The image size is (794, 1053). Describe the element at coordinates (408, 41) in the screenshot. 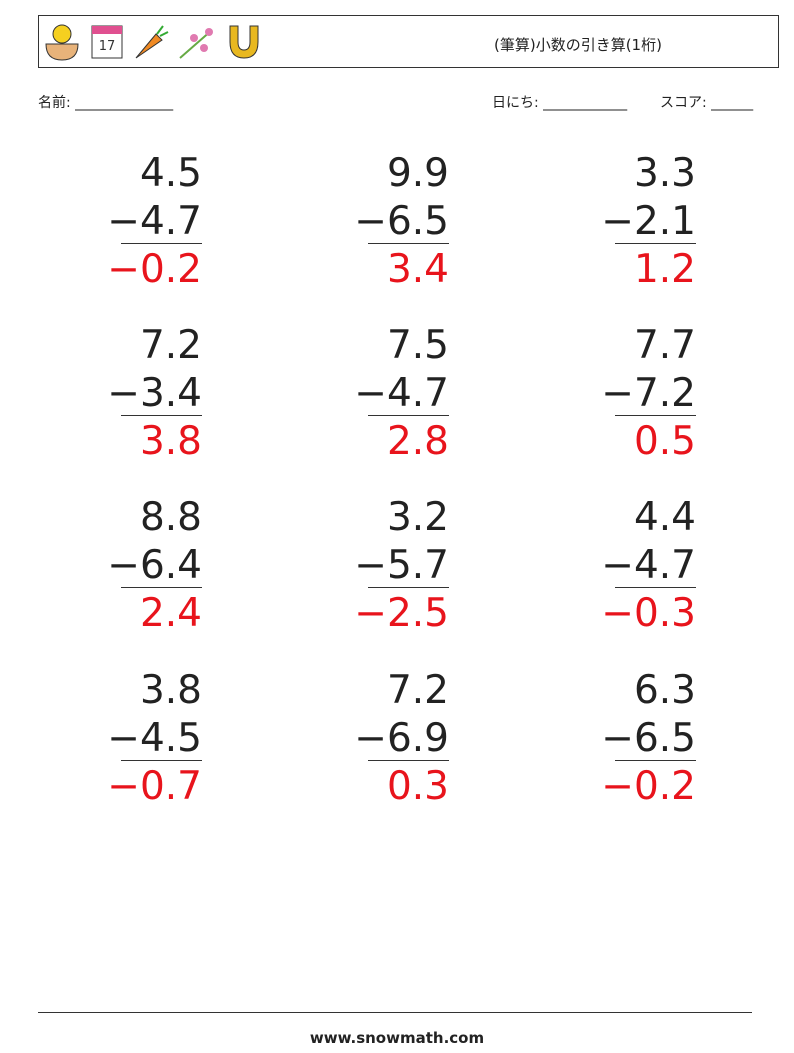

I see `header-box` at that location.